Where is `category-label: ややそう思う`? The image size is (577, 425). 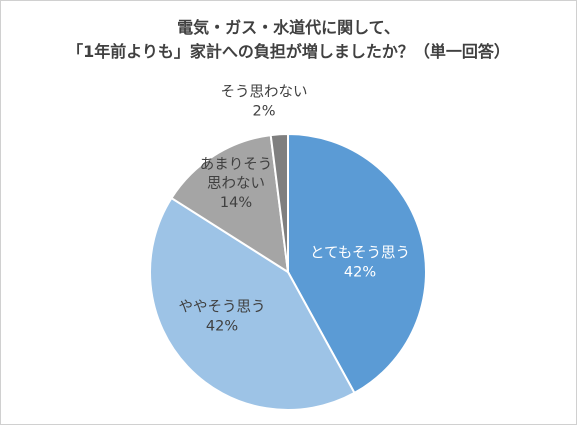
category-label: ややそう思う is located at coordinates (222, 307).